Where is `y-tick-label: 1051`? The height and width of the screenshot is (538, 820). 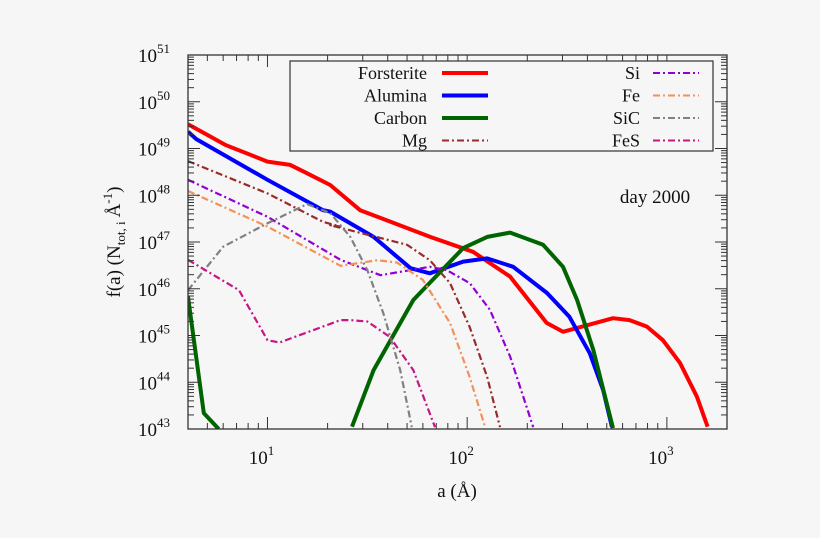 y-tick-label: 1051 is located at coordinates (154, 54).